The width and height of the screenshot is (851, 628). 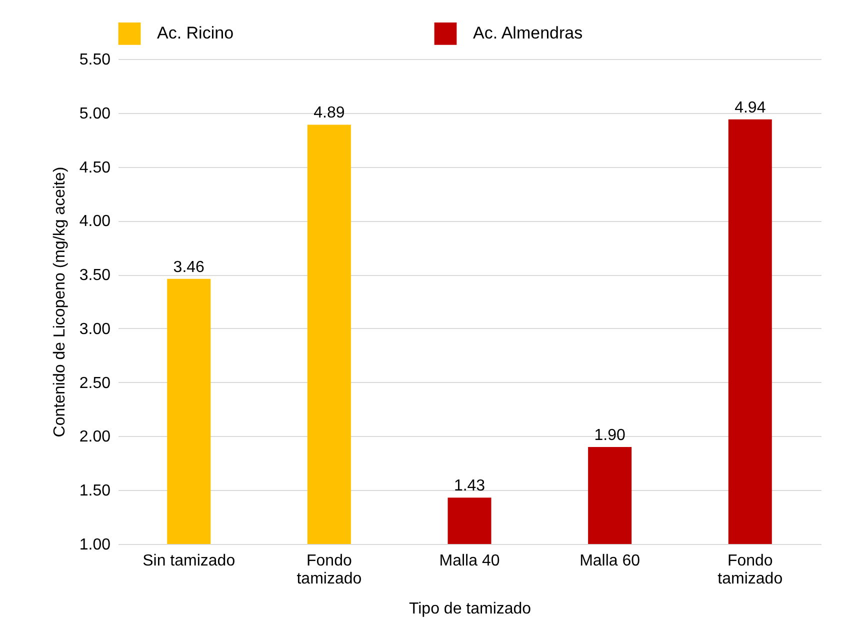 I want to click on y-tick-label: 3.50, so click(x=95, y=275).